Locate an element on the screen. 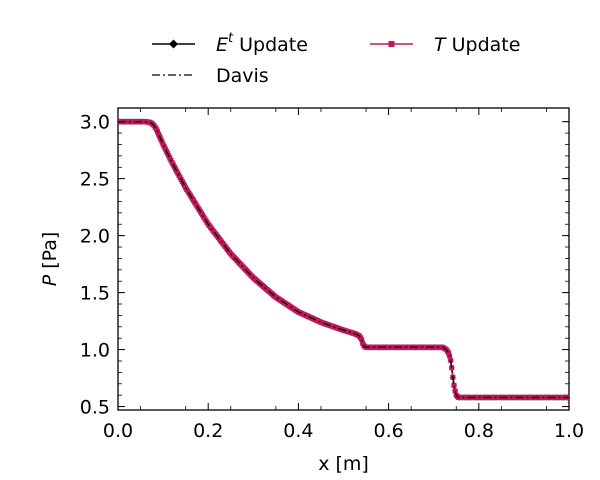  x-axis-label: x [m] is located at coordinates (343, 464).